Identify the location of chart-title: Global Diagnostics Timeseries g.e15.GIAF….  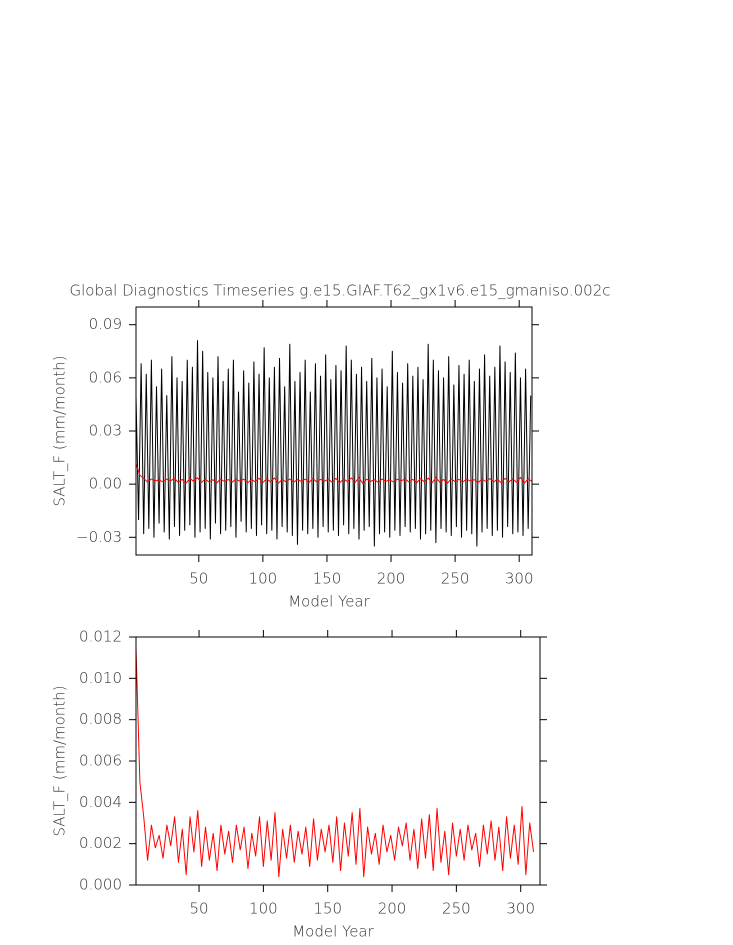
(340, 291).